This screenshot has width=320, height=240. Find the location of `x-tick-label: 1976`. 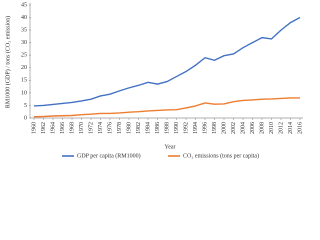

x-tick-label: 1976 is located at coordinates (110, 128).